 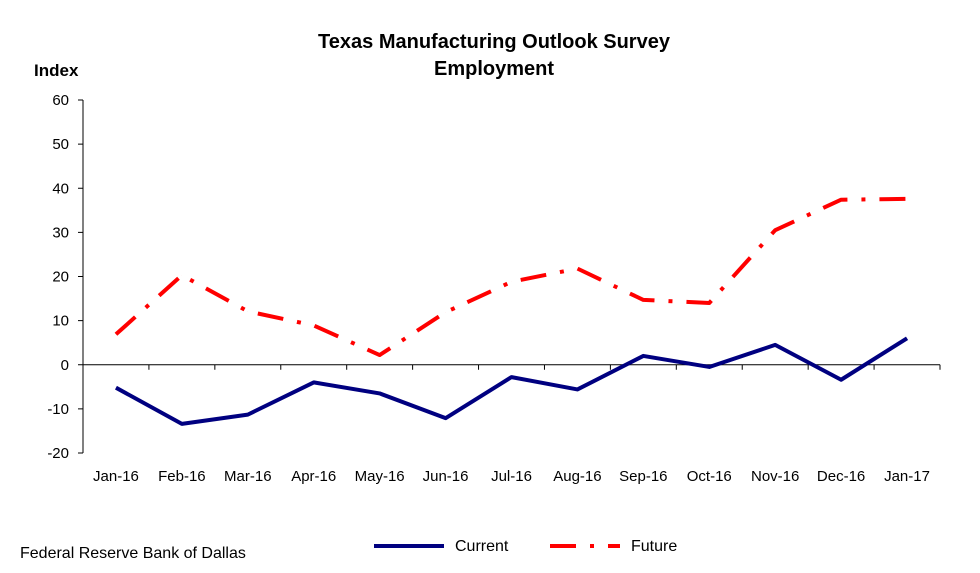 What do you see at coordinates (446, 476) in the screenshot?
I see `x-tick-label: Jun-16` at bounding box center [446, 476].